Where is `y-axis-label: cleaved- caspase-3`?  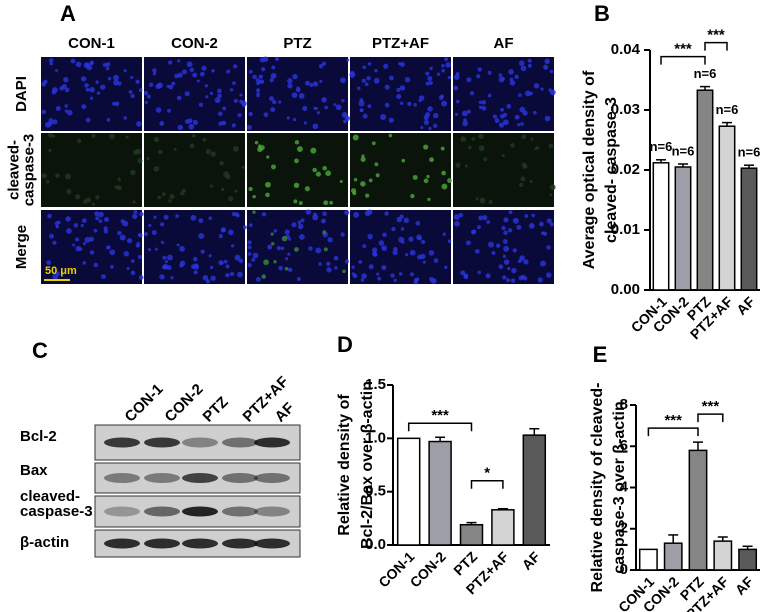 y-axis-label: cleaved- caspase-3 is located at coordinates (611, 170).